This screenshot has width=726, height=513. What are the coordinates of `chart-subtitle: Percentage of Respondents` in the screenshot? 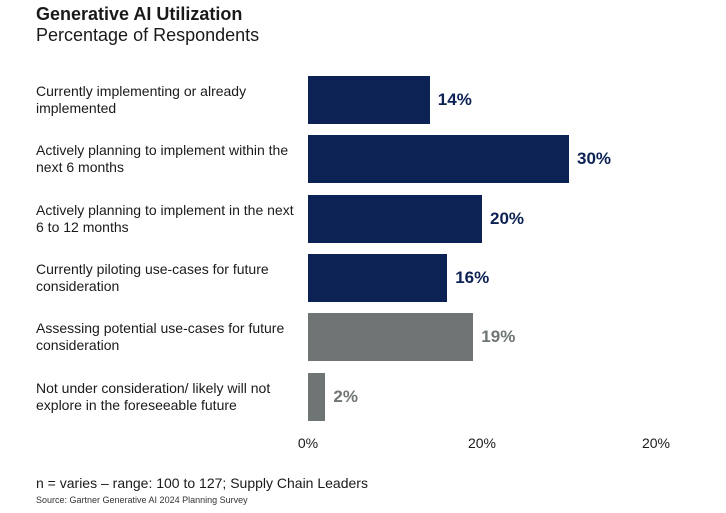 It's located at (148, 35).